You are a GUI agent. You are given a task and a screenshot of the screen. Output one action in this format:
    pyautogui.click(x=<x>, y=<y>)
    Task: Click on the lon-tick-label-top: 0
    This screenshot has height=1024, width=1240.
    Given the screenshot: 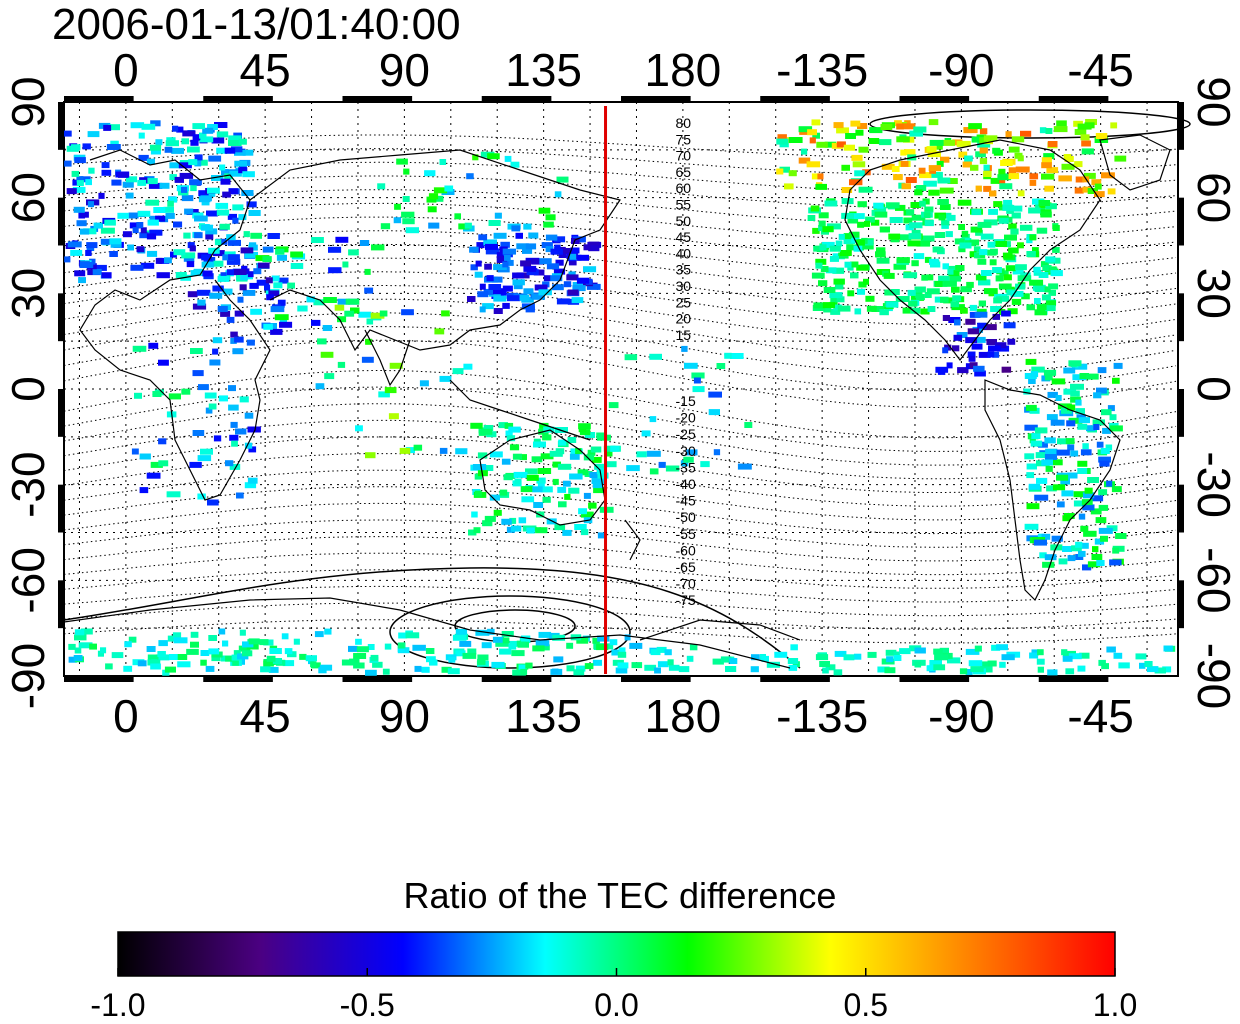 What is the action you would take?
    pyautogui.click(x=126, y=70)
    